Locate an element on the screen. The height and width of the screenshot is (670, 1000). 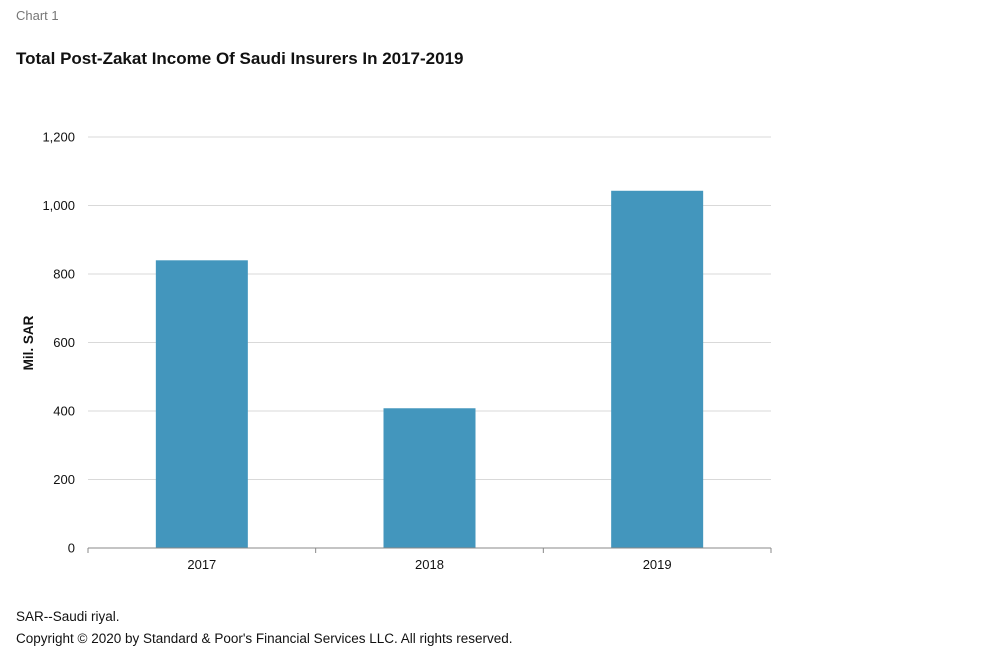
y-tick-label: 400 is located at coordinates (64, 411).